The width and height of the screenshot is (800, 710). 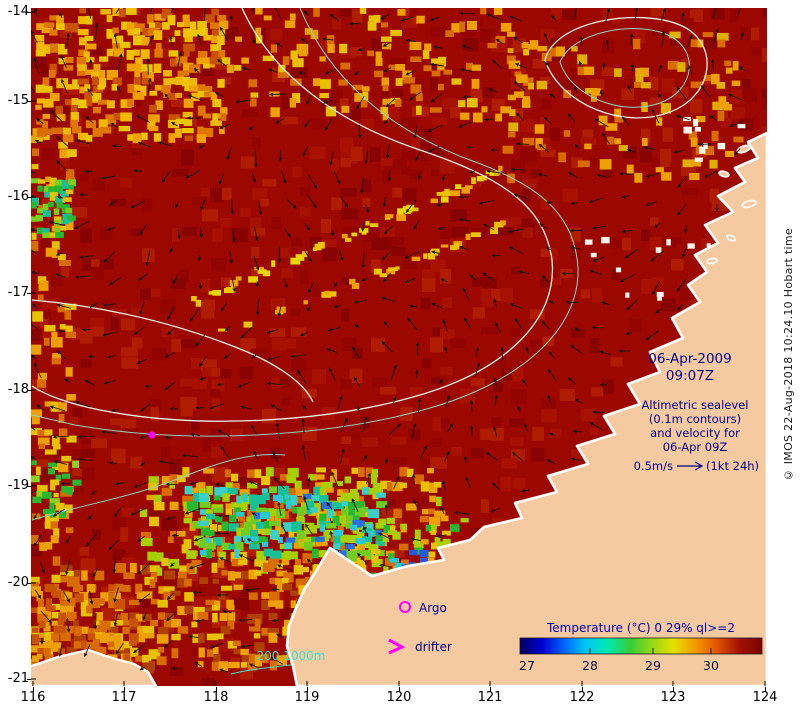 I want to click on y-tick-label: -14, so click(x=18, y=11).